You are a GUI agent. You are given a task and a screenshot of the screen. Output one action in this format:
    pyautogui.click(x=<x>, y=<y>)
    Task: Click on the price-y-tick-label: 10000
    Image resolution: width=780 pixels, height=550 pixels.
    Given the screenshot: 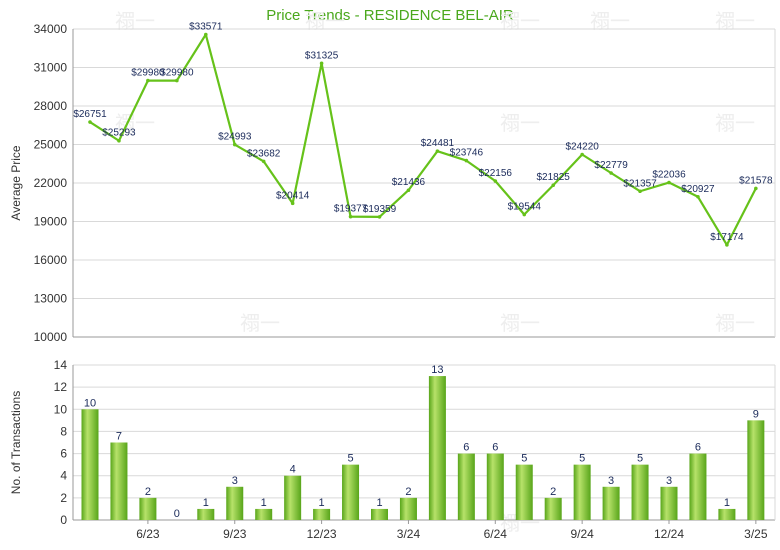 What is the action you would take?
    pyautogui.click(x=51, y=337)
    